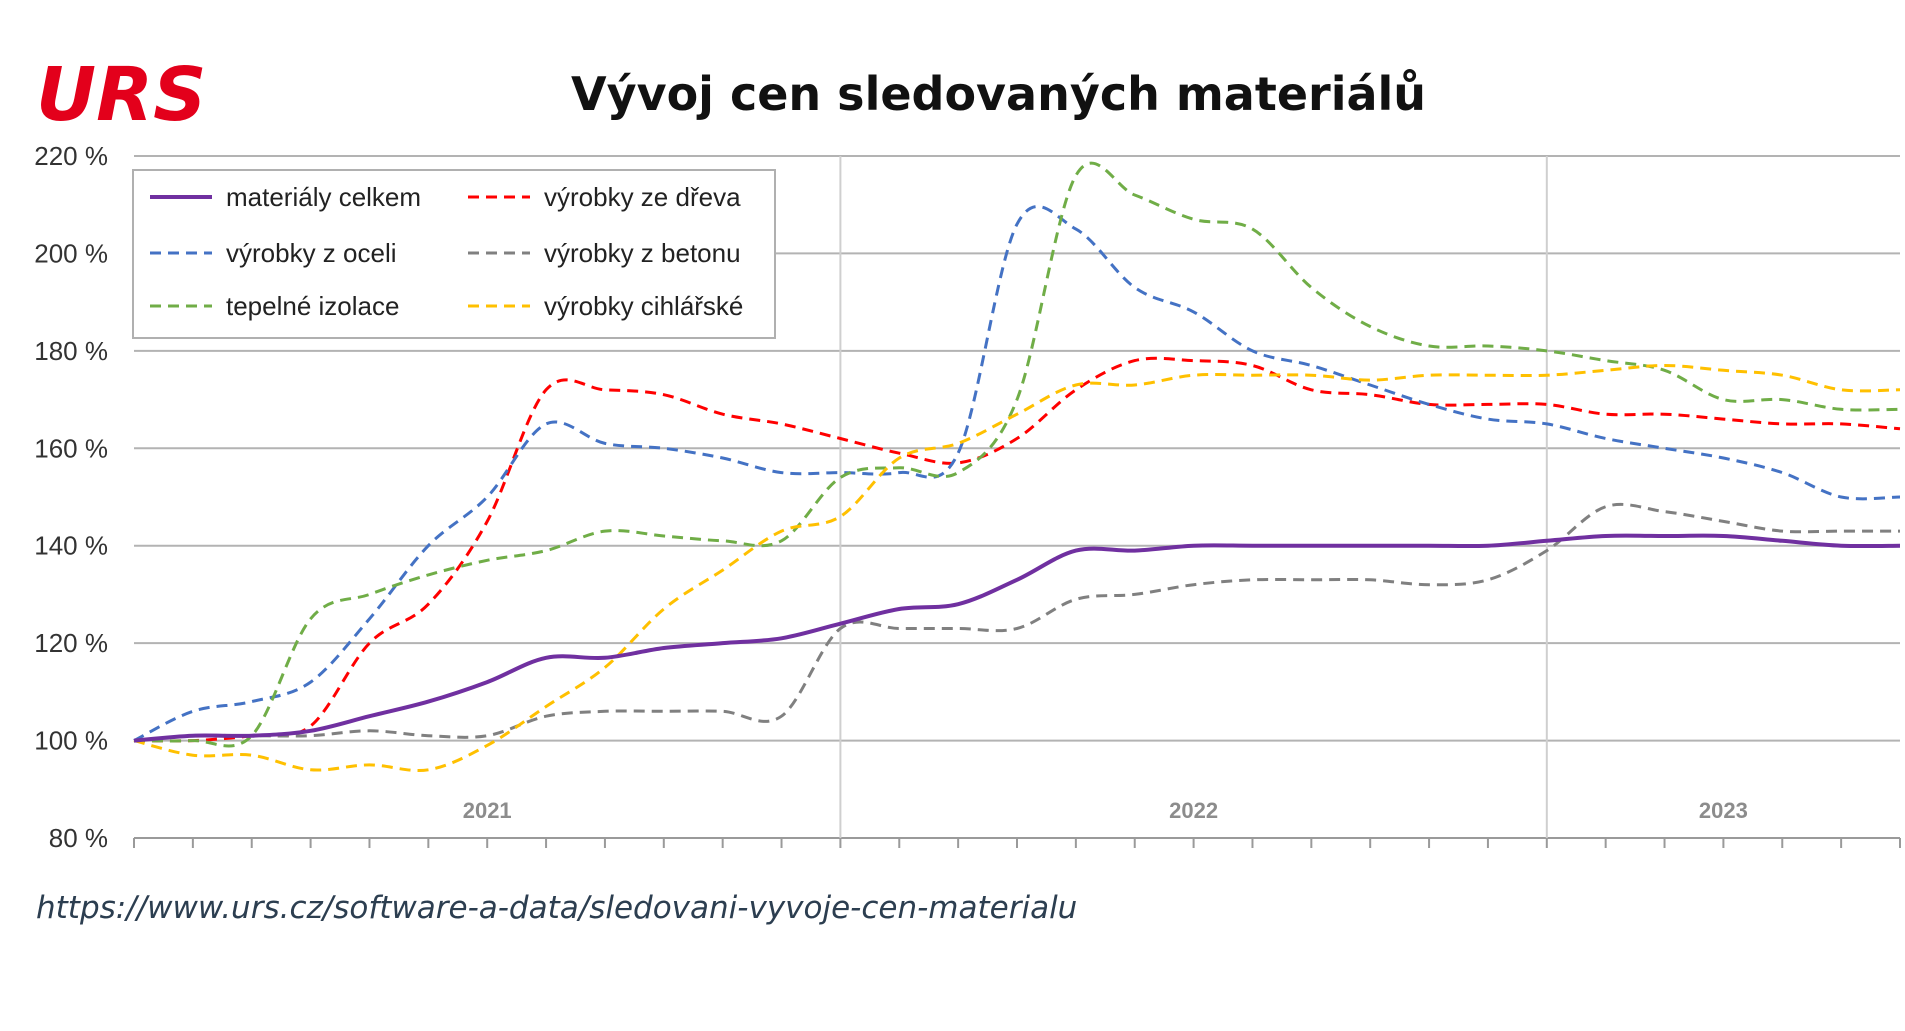  Describe the element at coordinates (71, 448) in the screenshot. I see `y-tick-label: 160 %` at that location.